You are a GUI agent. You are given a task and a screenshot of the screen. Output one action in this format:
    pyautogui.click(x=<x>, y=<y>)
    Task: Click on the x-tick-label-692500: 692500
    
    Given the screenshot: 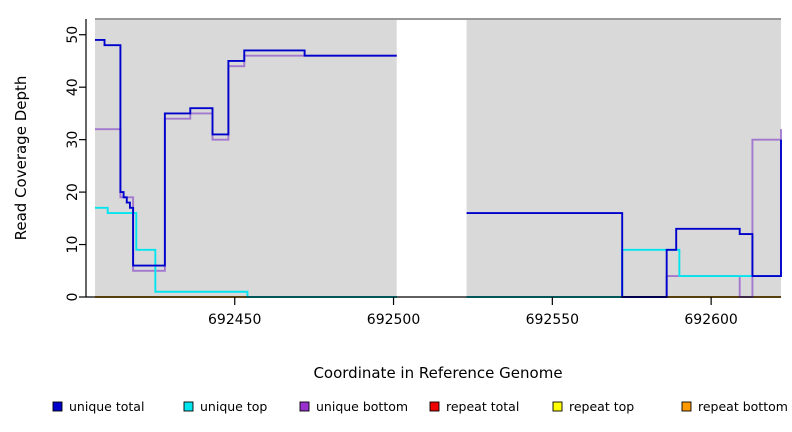 What is the action you would take?
    pyautogui.click(x=393, y=320)
    